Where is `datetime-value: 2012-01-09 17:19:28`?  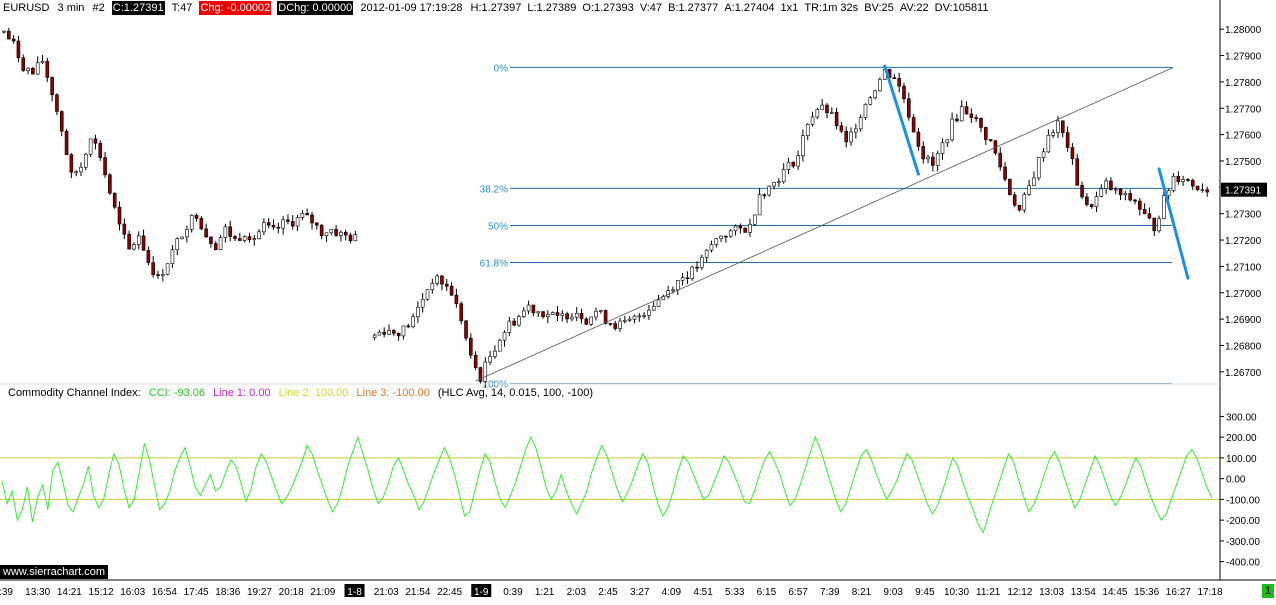
datetime-value: 2012-01-09 17:19:28 is located at coordinates (411, 8).